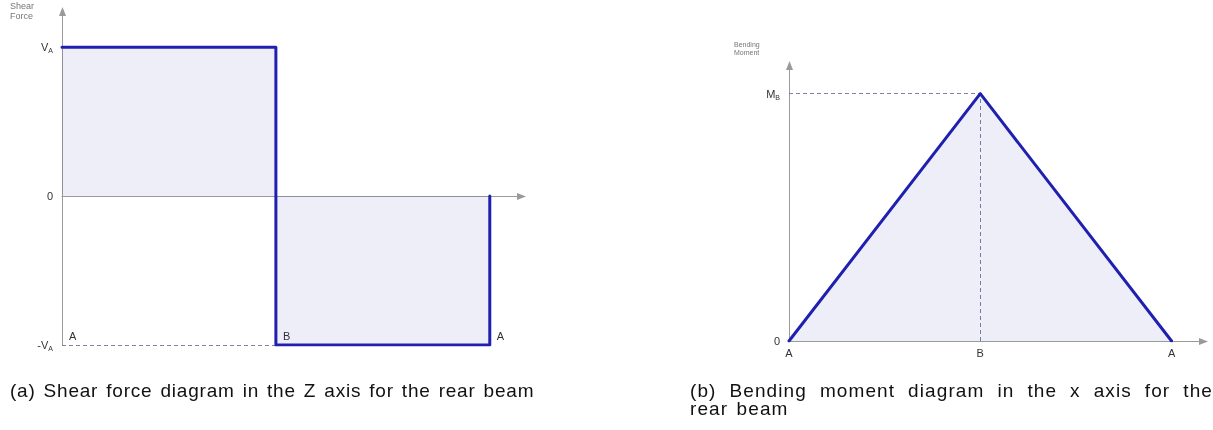 This screenshot has height=430, width=1213. I want to click on text: M$_{B}$, so click(773, 94).